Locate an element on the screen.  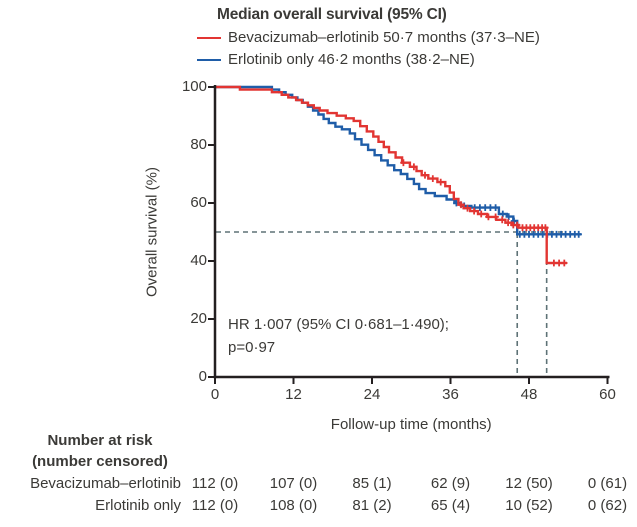
risk-cell: 0 (62) is located at coordinates (607, 505).